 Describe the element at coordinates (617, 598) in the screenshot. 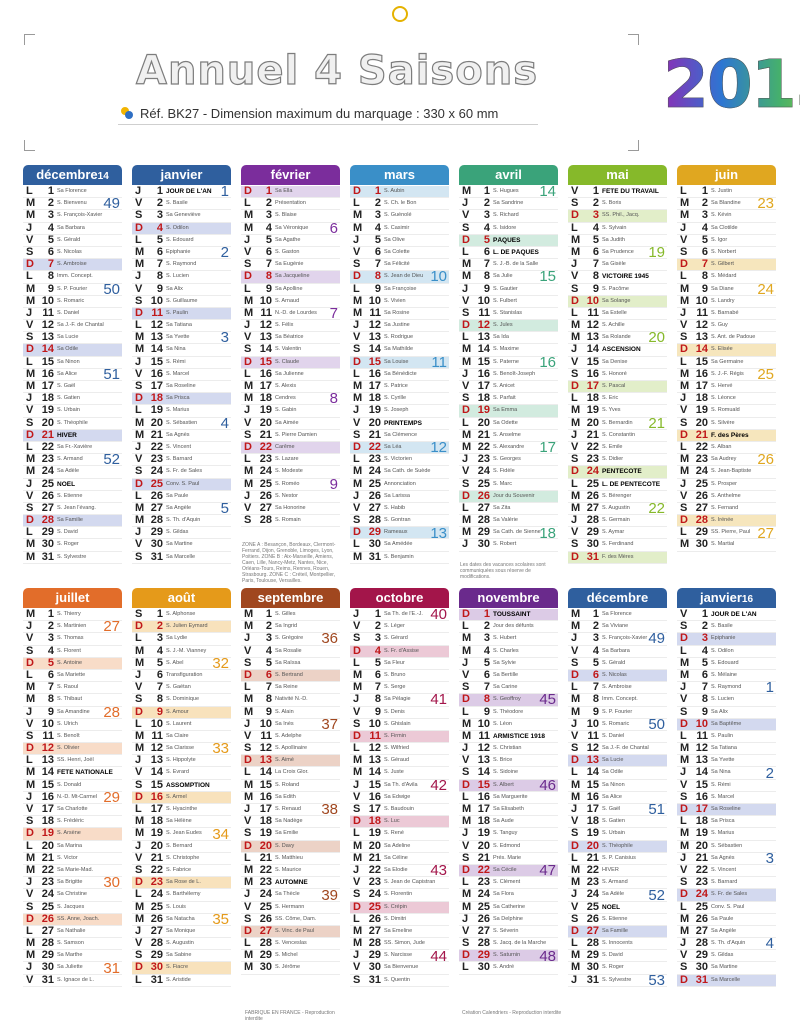

I see `month-header: décembre` at that location.